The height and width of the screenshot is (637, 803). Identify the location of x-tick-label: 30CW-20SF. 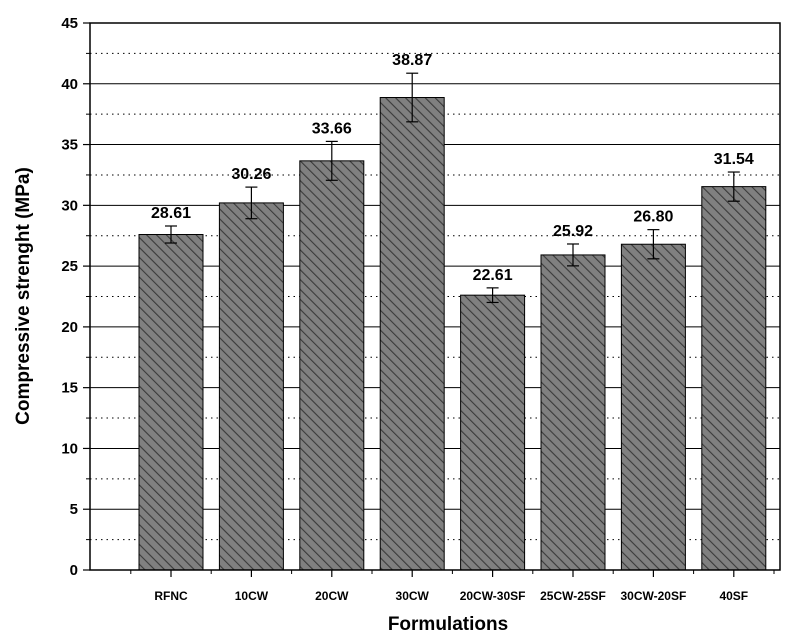
(654, 596).